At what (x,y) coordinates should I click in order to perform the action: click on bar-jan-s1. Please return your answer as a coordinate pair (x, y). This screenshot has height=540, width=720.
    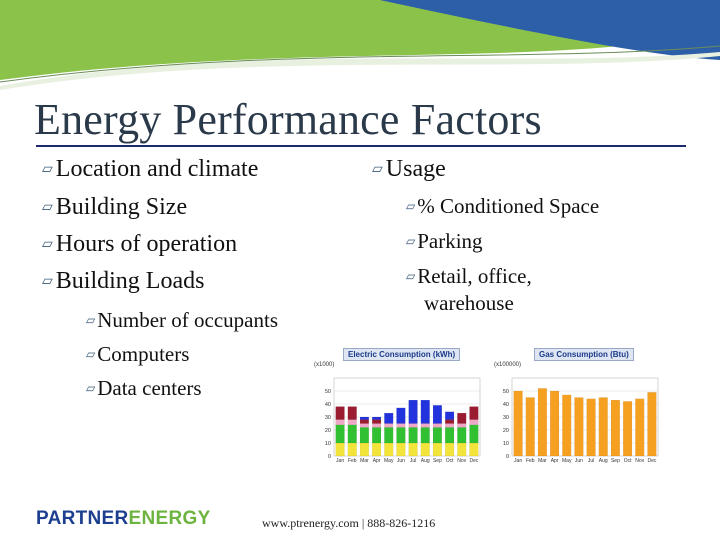
    Looking at the image, I should click on (340, 434).